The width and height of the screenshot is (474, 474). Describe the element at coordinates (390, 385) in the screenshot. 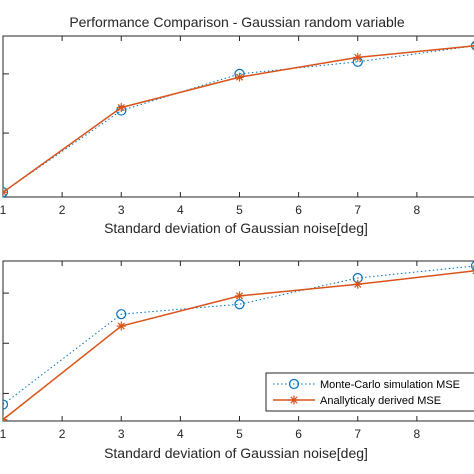

I see `legend-label-1: Monte-Carlo simulation MSE` at that location.